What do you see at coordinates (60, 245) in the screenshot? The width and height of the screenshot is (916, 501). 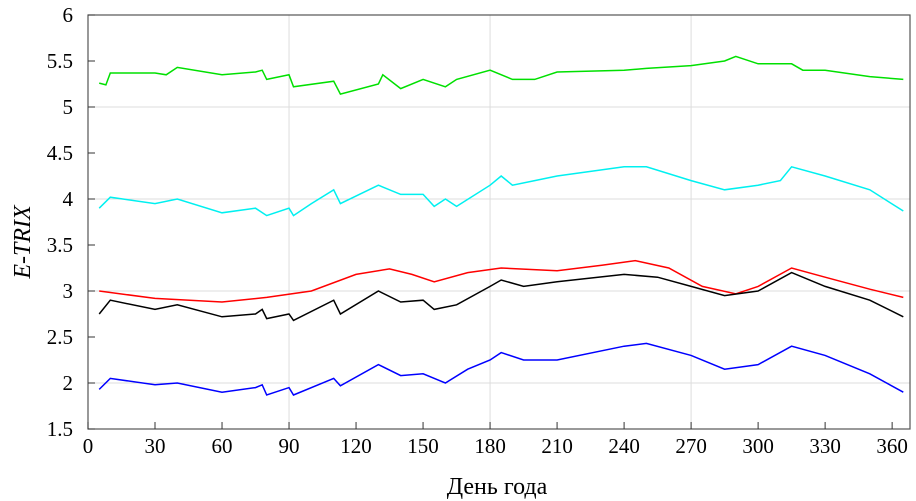 I see `y-tick-label: 3.5` at bounding box center [60, 245].